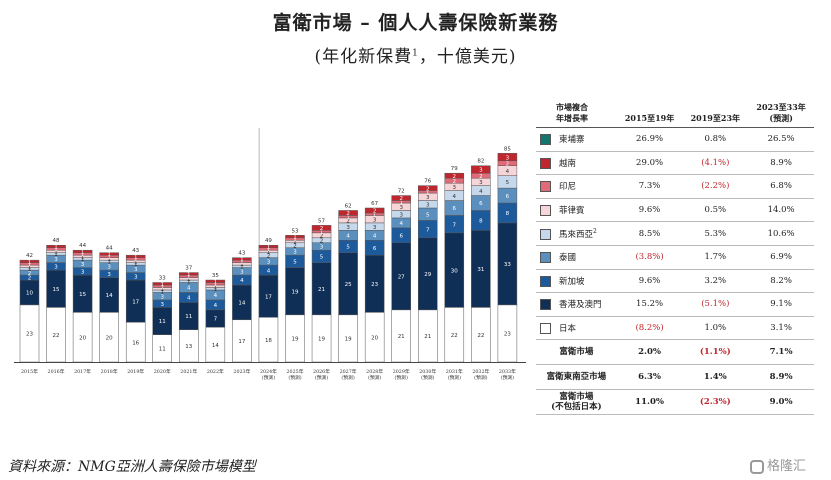  I want to click on market-cell: 新加坡, so click(576, 281).